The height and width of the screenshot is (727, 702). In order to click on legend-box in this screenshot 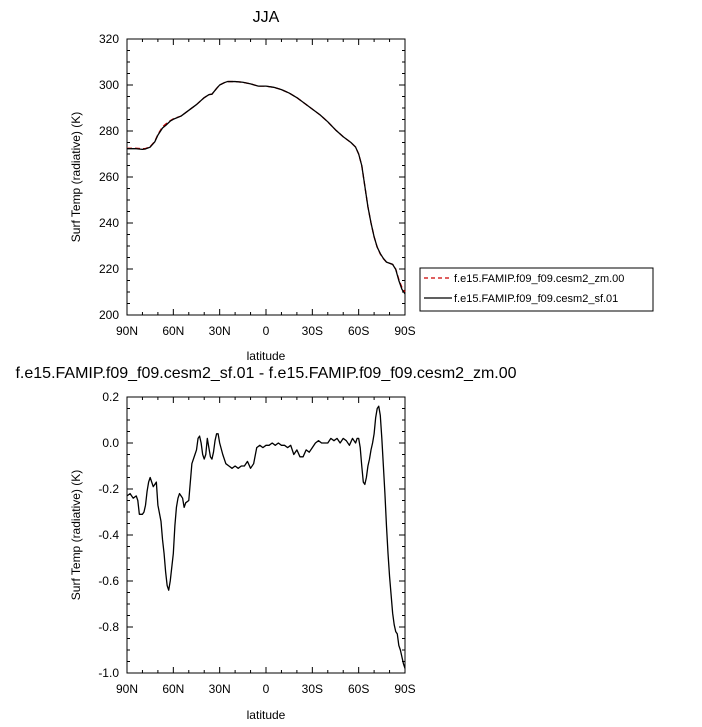, I will do `click(536, 289)`.